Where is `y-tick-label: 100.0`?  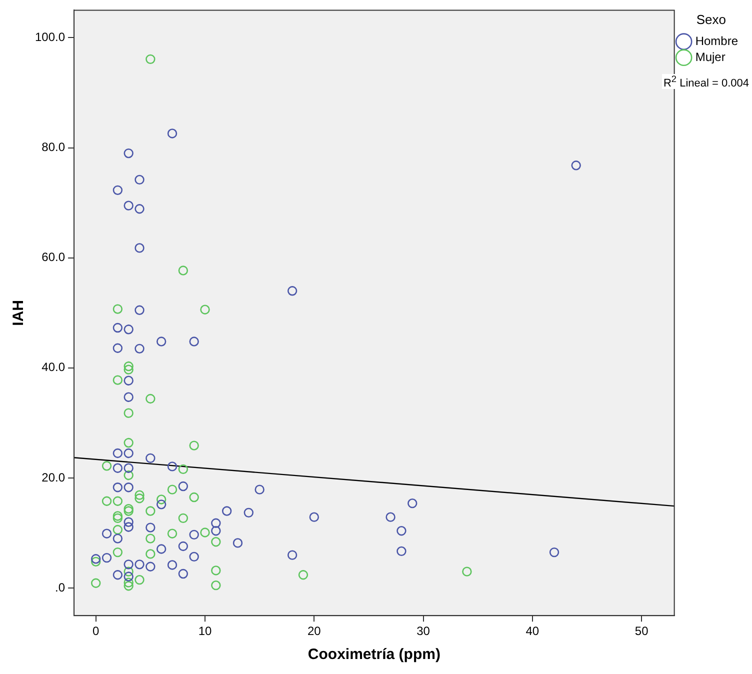 y-tick-label: 100.0 is located at coordinates (50, 37).